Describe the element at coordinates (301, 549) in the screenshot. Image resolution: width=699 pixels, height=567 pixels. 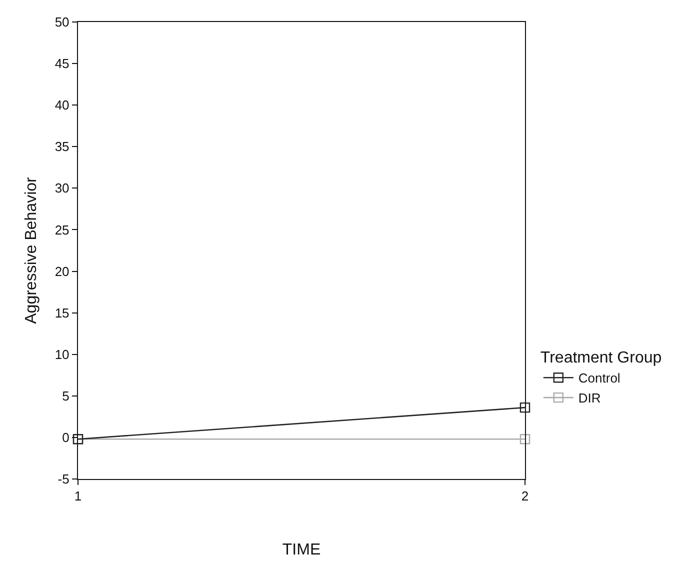
I see `x-axis-title: TIME` at that location.